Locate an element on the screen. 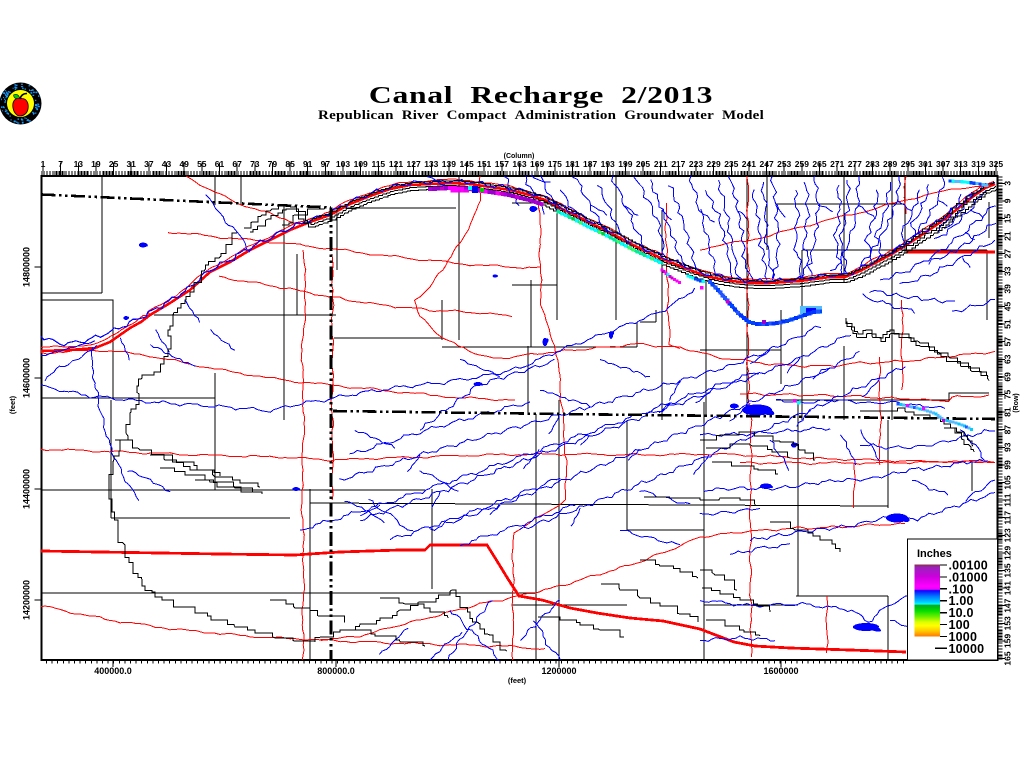 The height and width of the screenshot is (773, 1024). svg-text: 313 is located at coordinates (961, 164).